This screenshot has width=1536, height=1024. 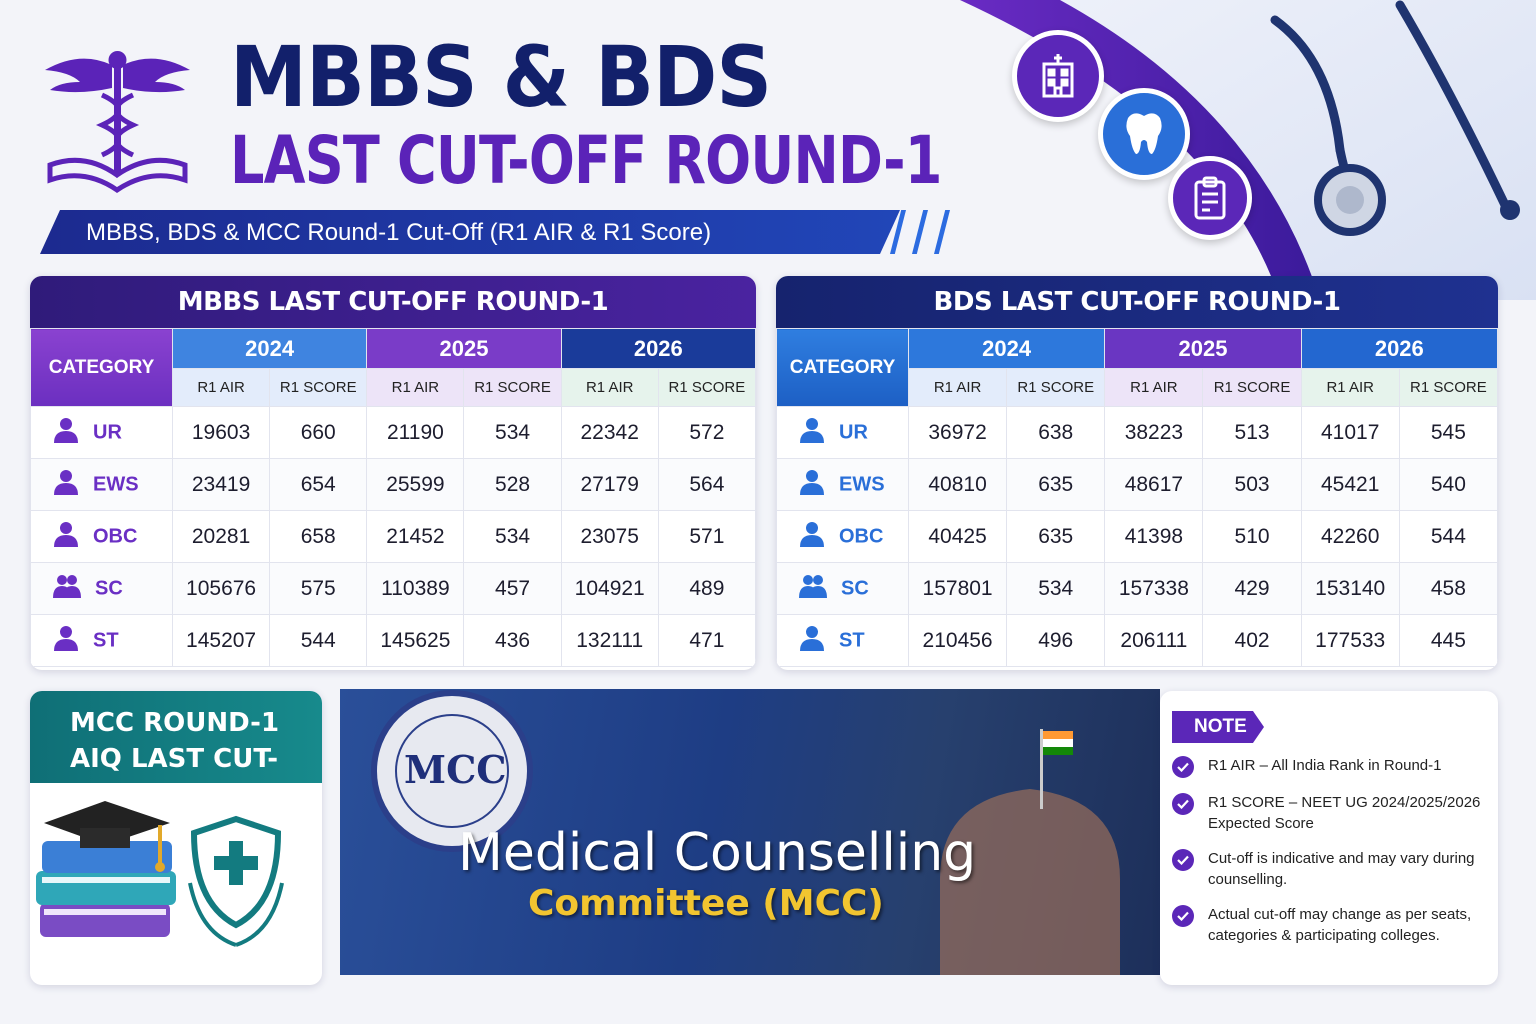 I want to click on value-cell: 445, so click(x=1448, y=640).